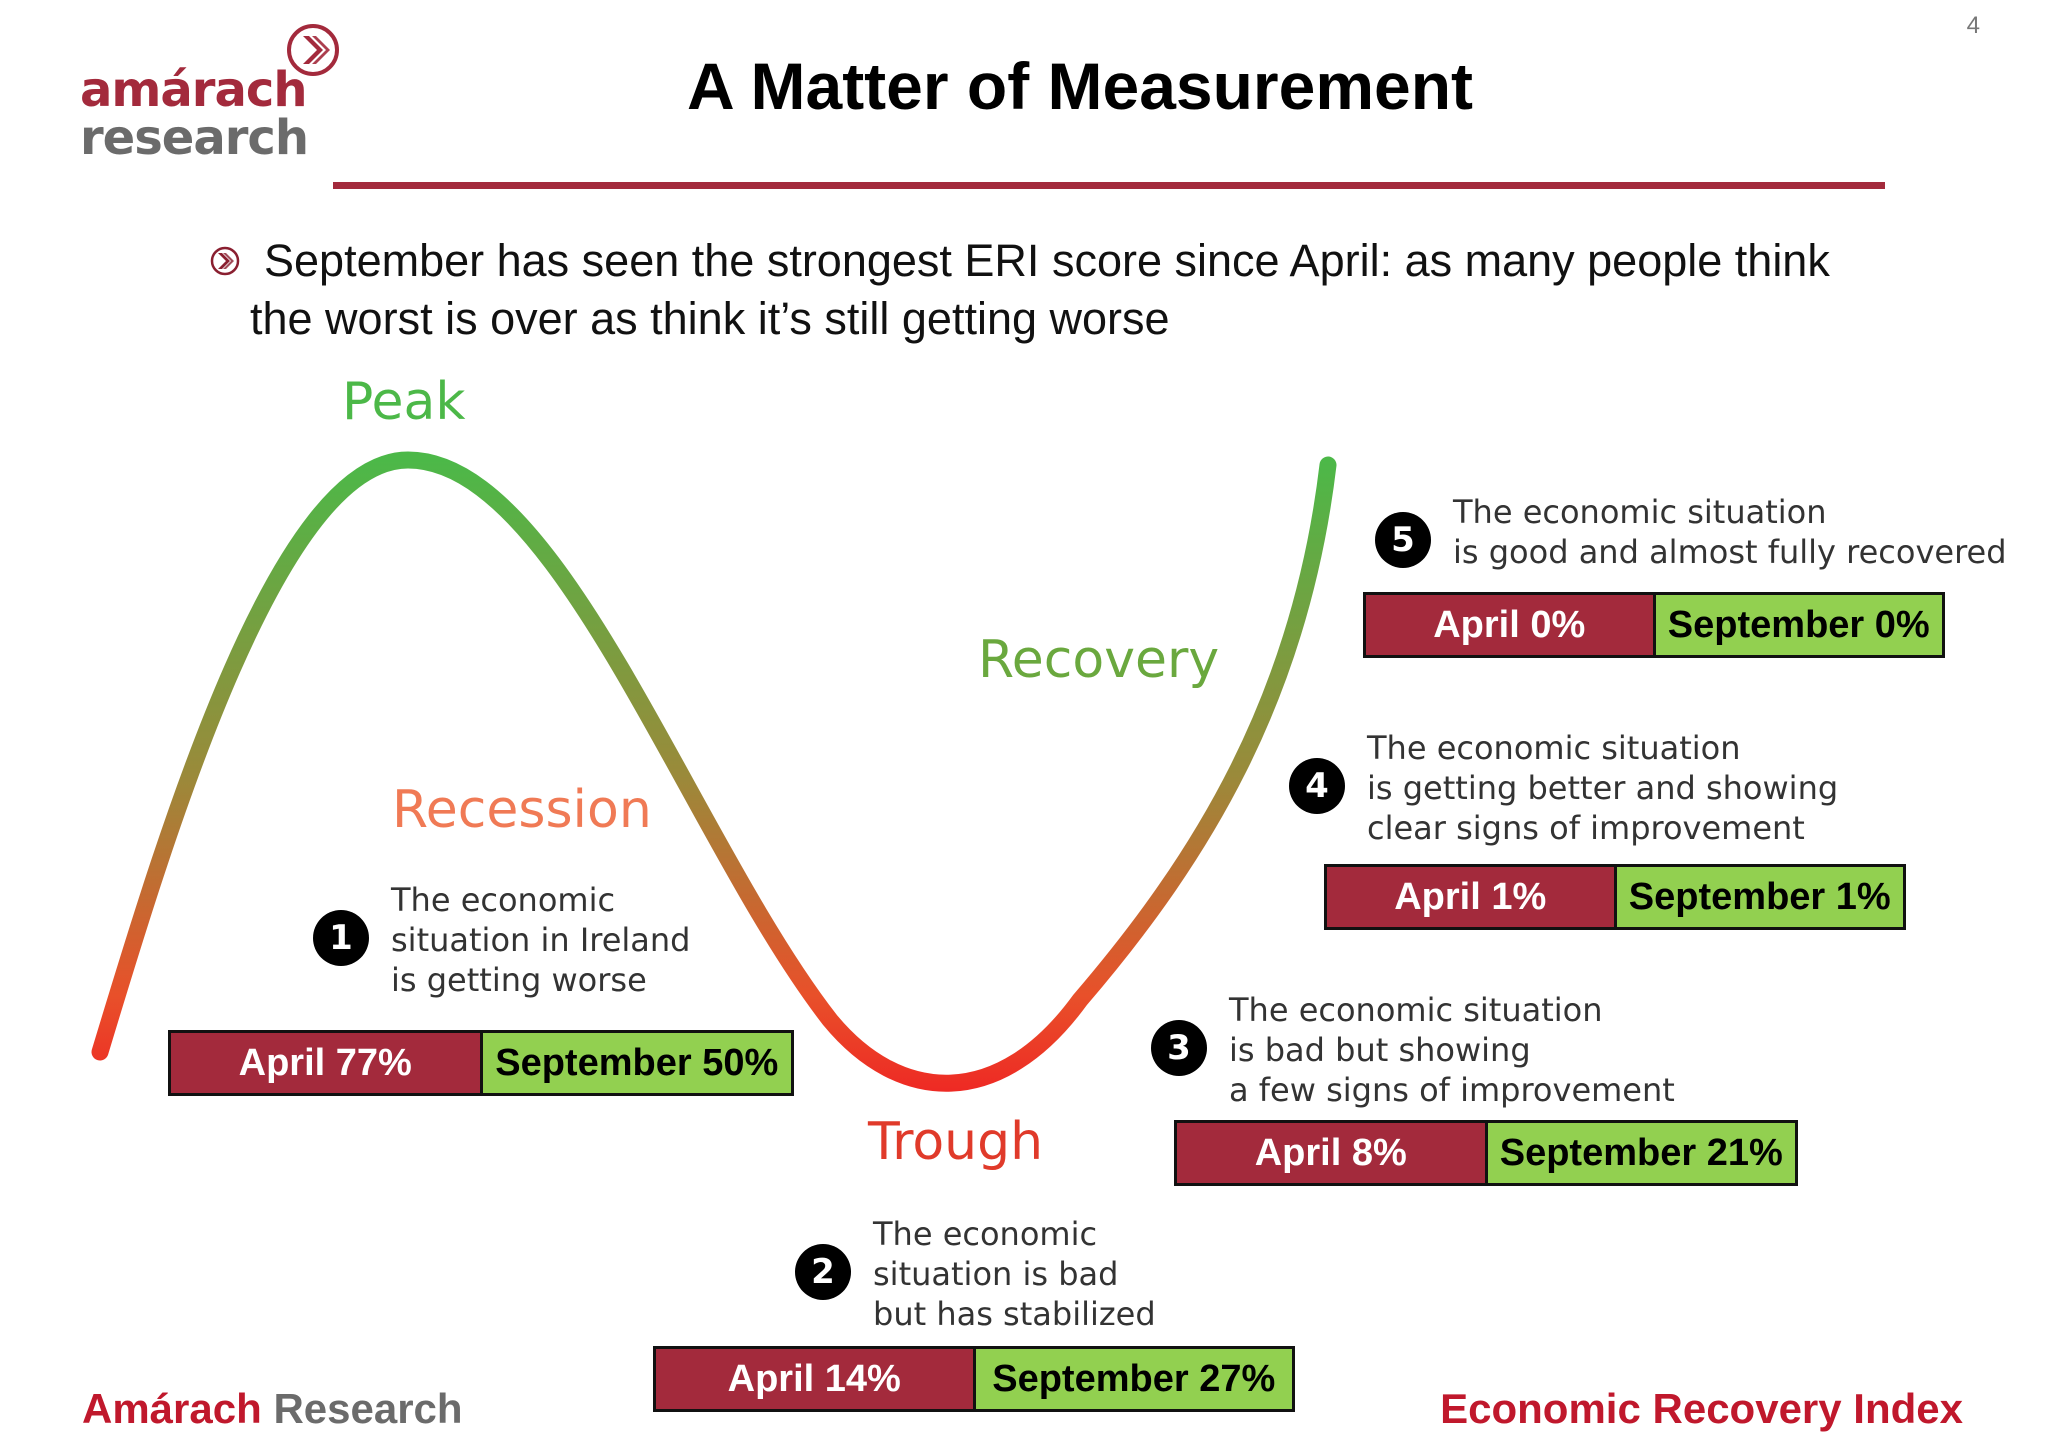 This screenshot has width=2048, height=1448. What do you see at coordinates (1701, 1408) in the screenshot?
I see `footer-report-name: Economic Recovery Index` at bounding box center [1701, 1408].